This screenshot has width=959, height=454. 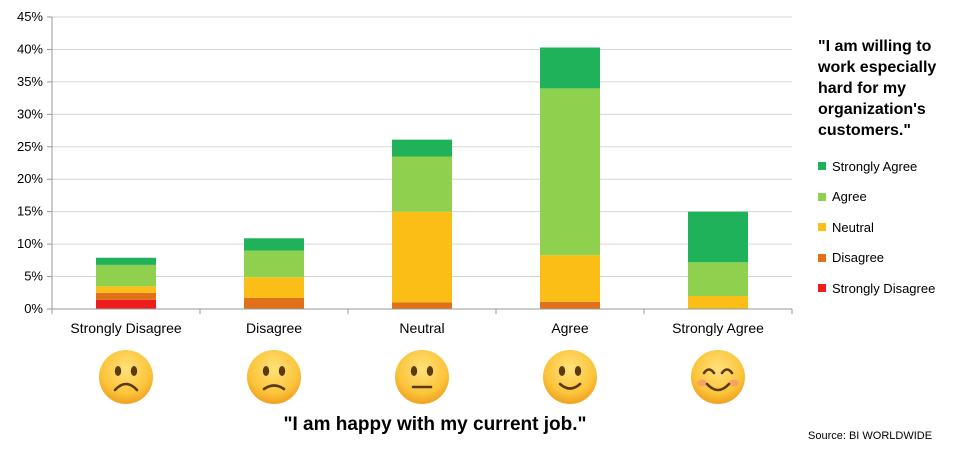 I want to click on legend-item: Strongly Agree, so click(x=867, y=166).